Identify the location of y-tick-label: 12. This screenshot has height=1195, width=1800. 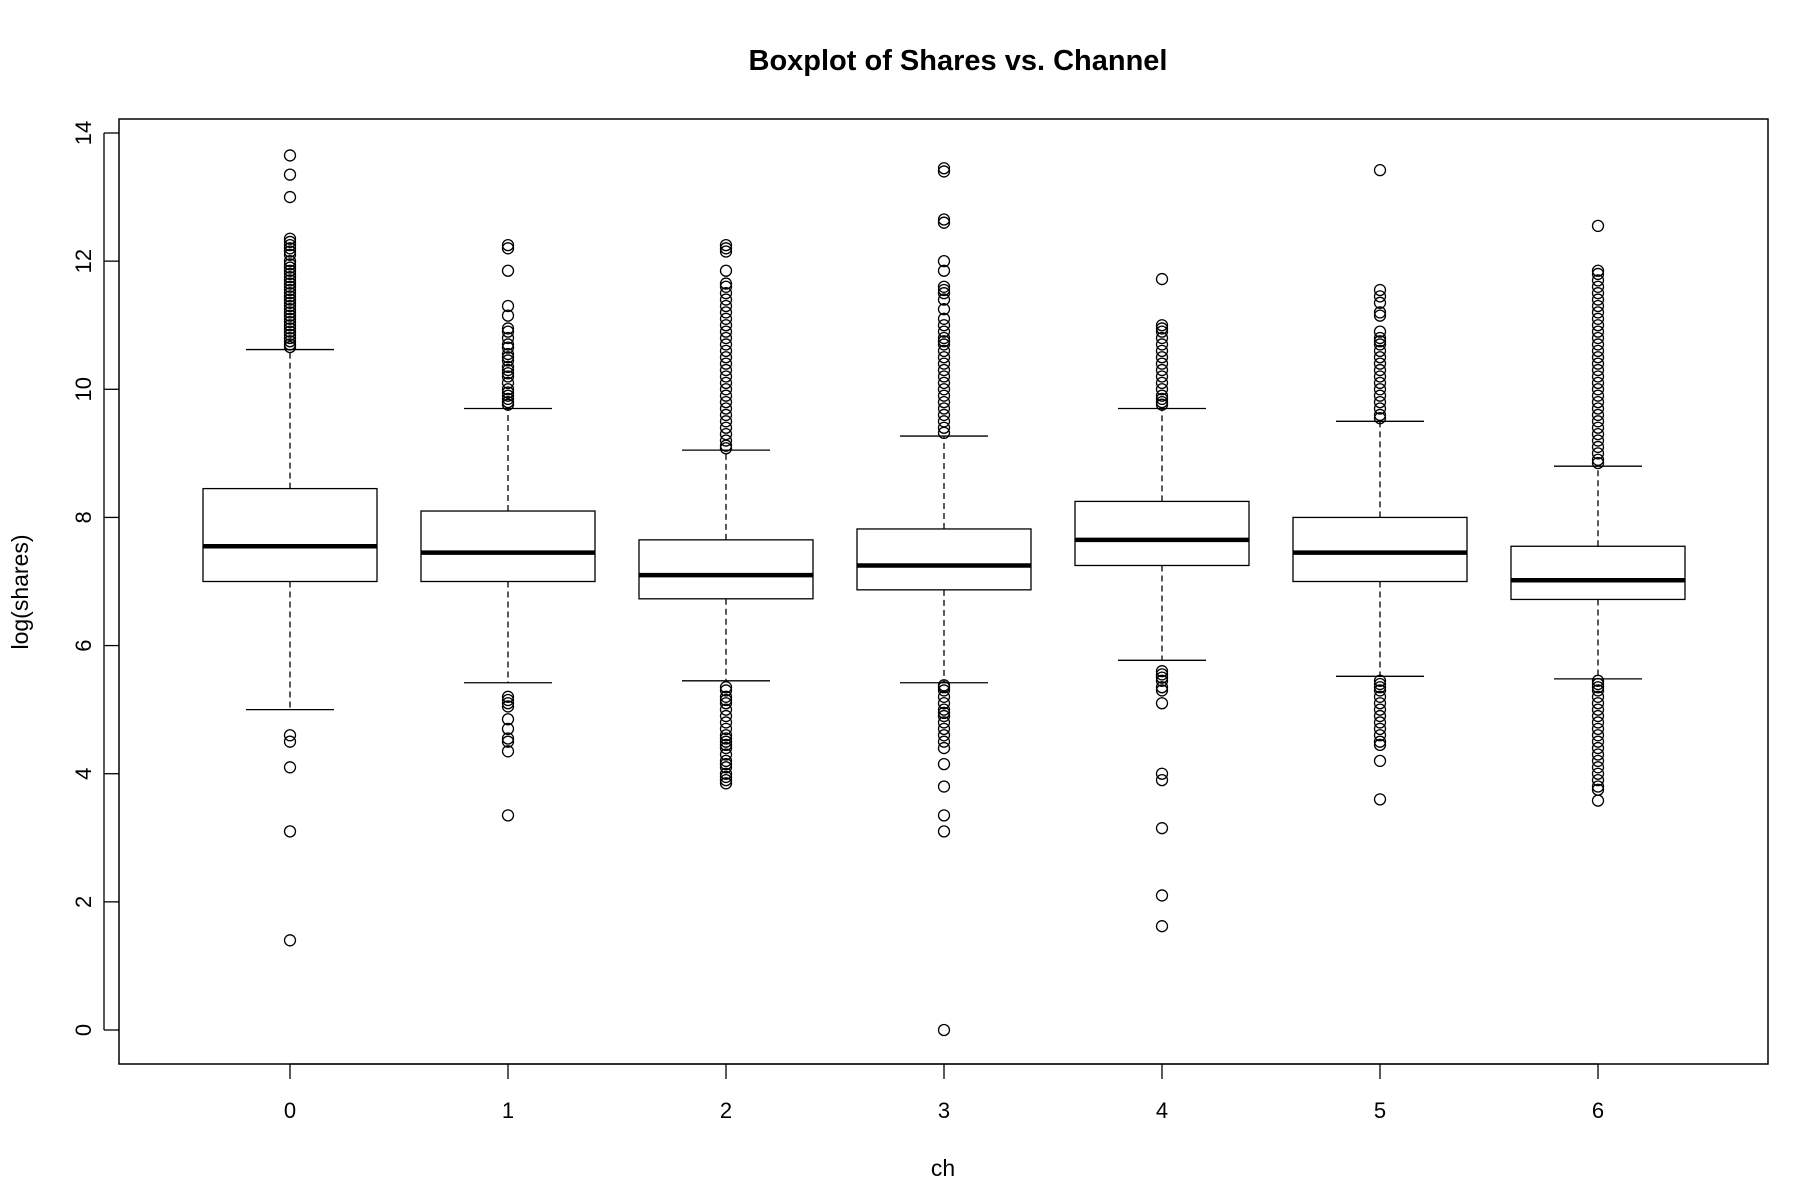
(83, 261).